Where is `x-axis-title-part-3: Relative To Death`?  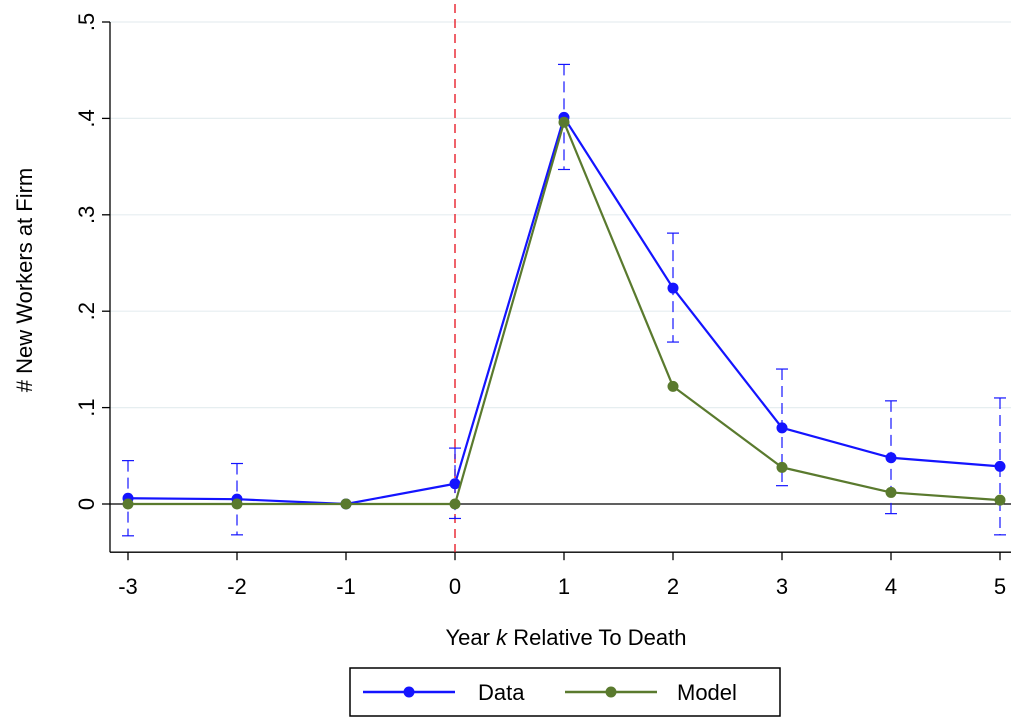
x-axis-title-part-3: Relative To Death is located at coordinates (596, 637).